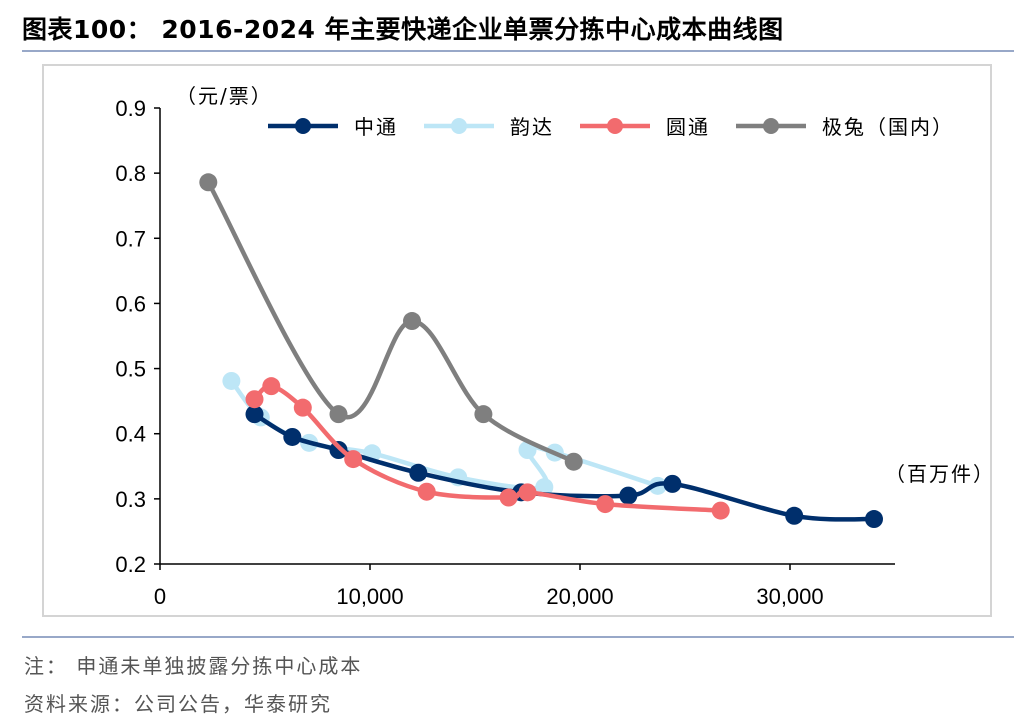 The image size is (1036, 728). Describe the element at coordinates (130, 303) in the screenshot. I see `y-tick-label: 0.6` at that location.